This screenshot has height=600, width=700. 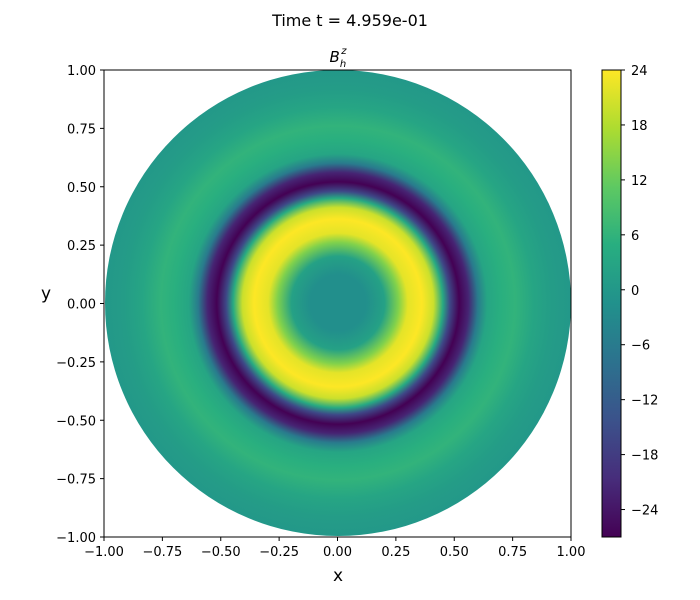 I want to click on plot-title-sup: z, so click(x=343, y=51).